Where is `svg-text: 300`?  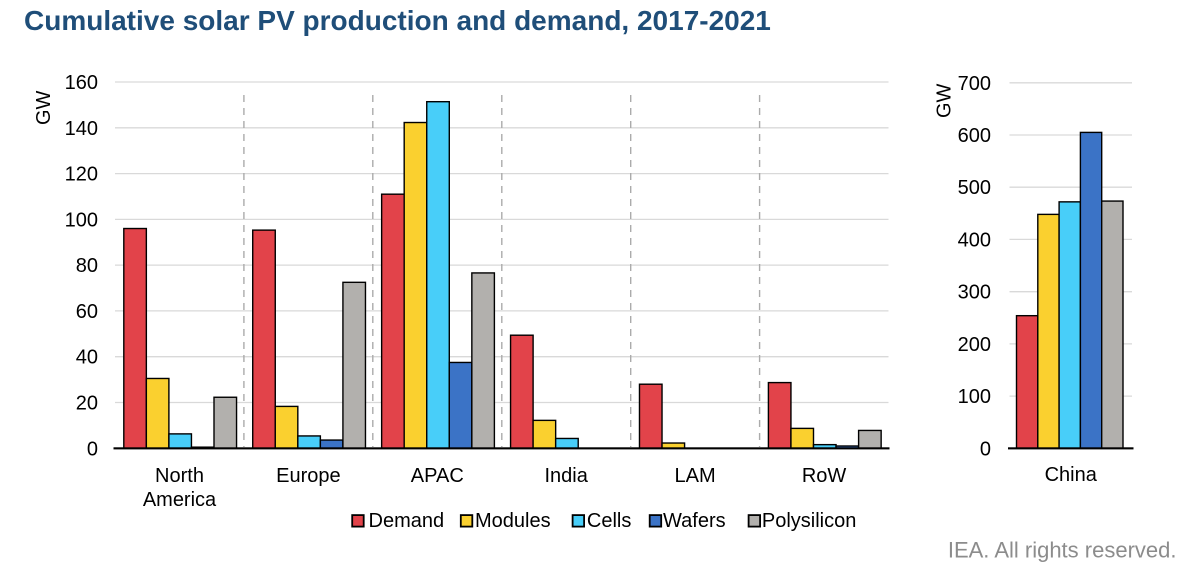 svg-text: 300 is located at coordinates (974, 293).